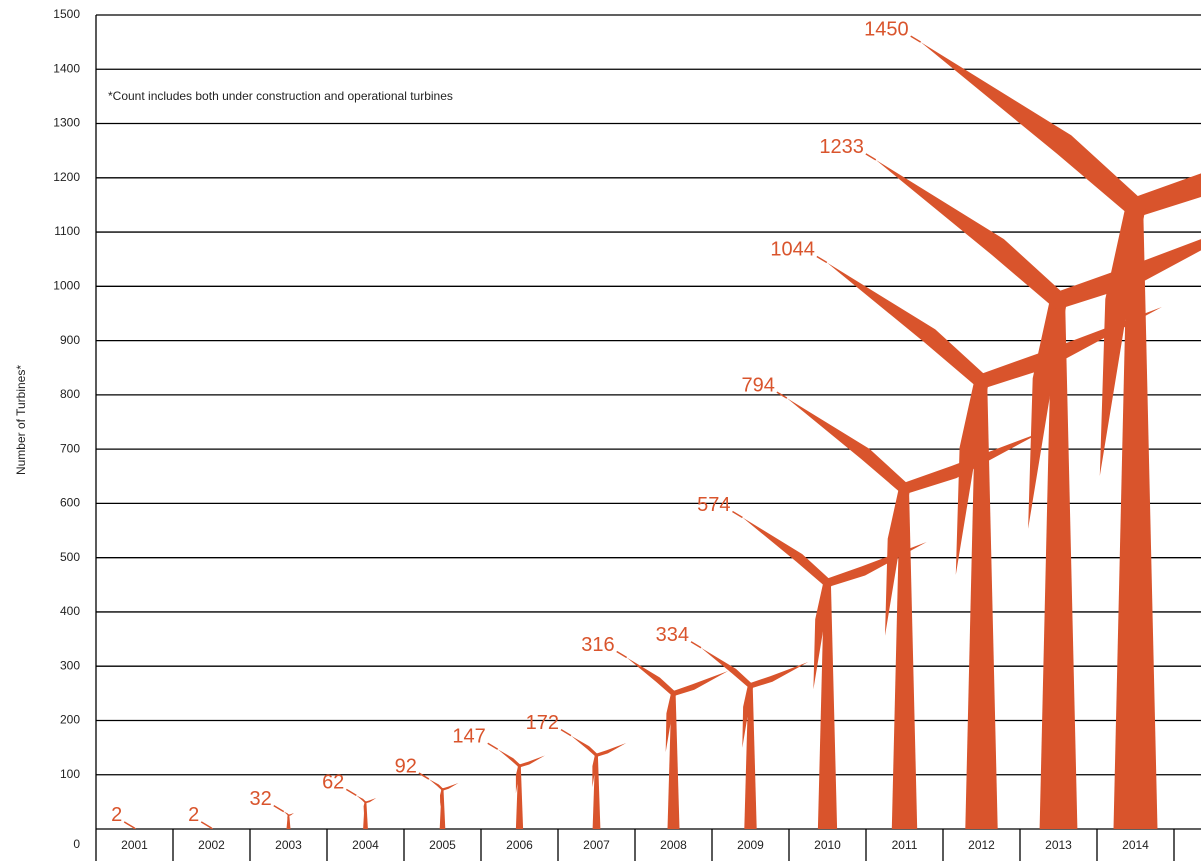 The image size is (1201, 861). I want to click on value-label: 1233, so click(841, 147).